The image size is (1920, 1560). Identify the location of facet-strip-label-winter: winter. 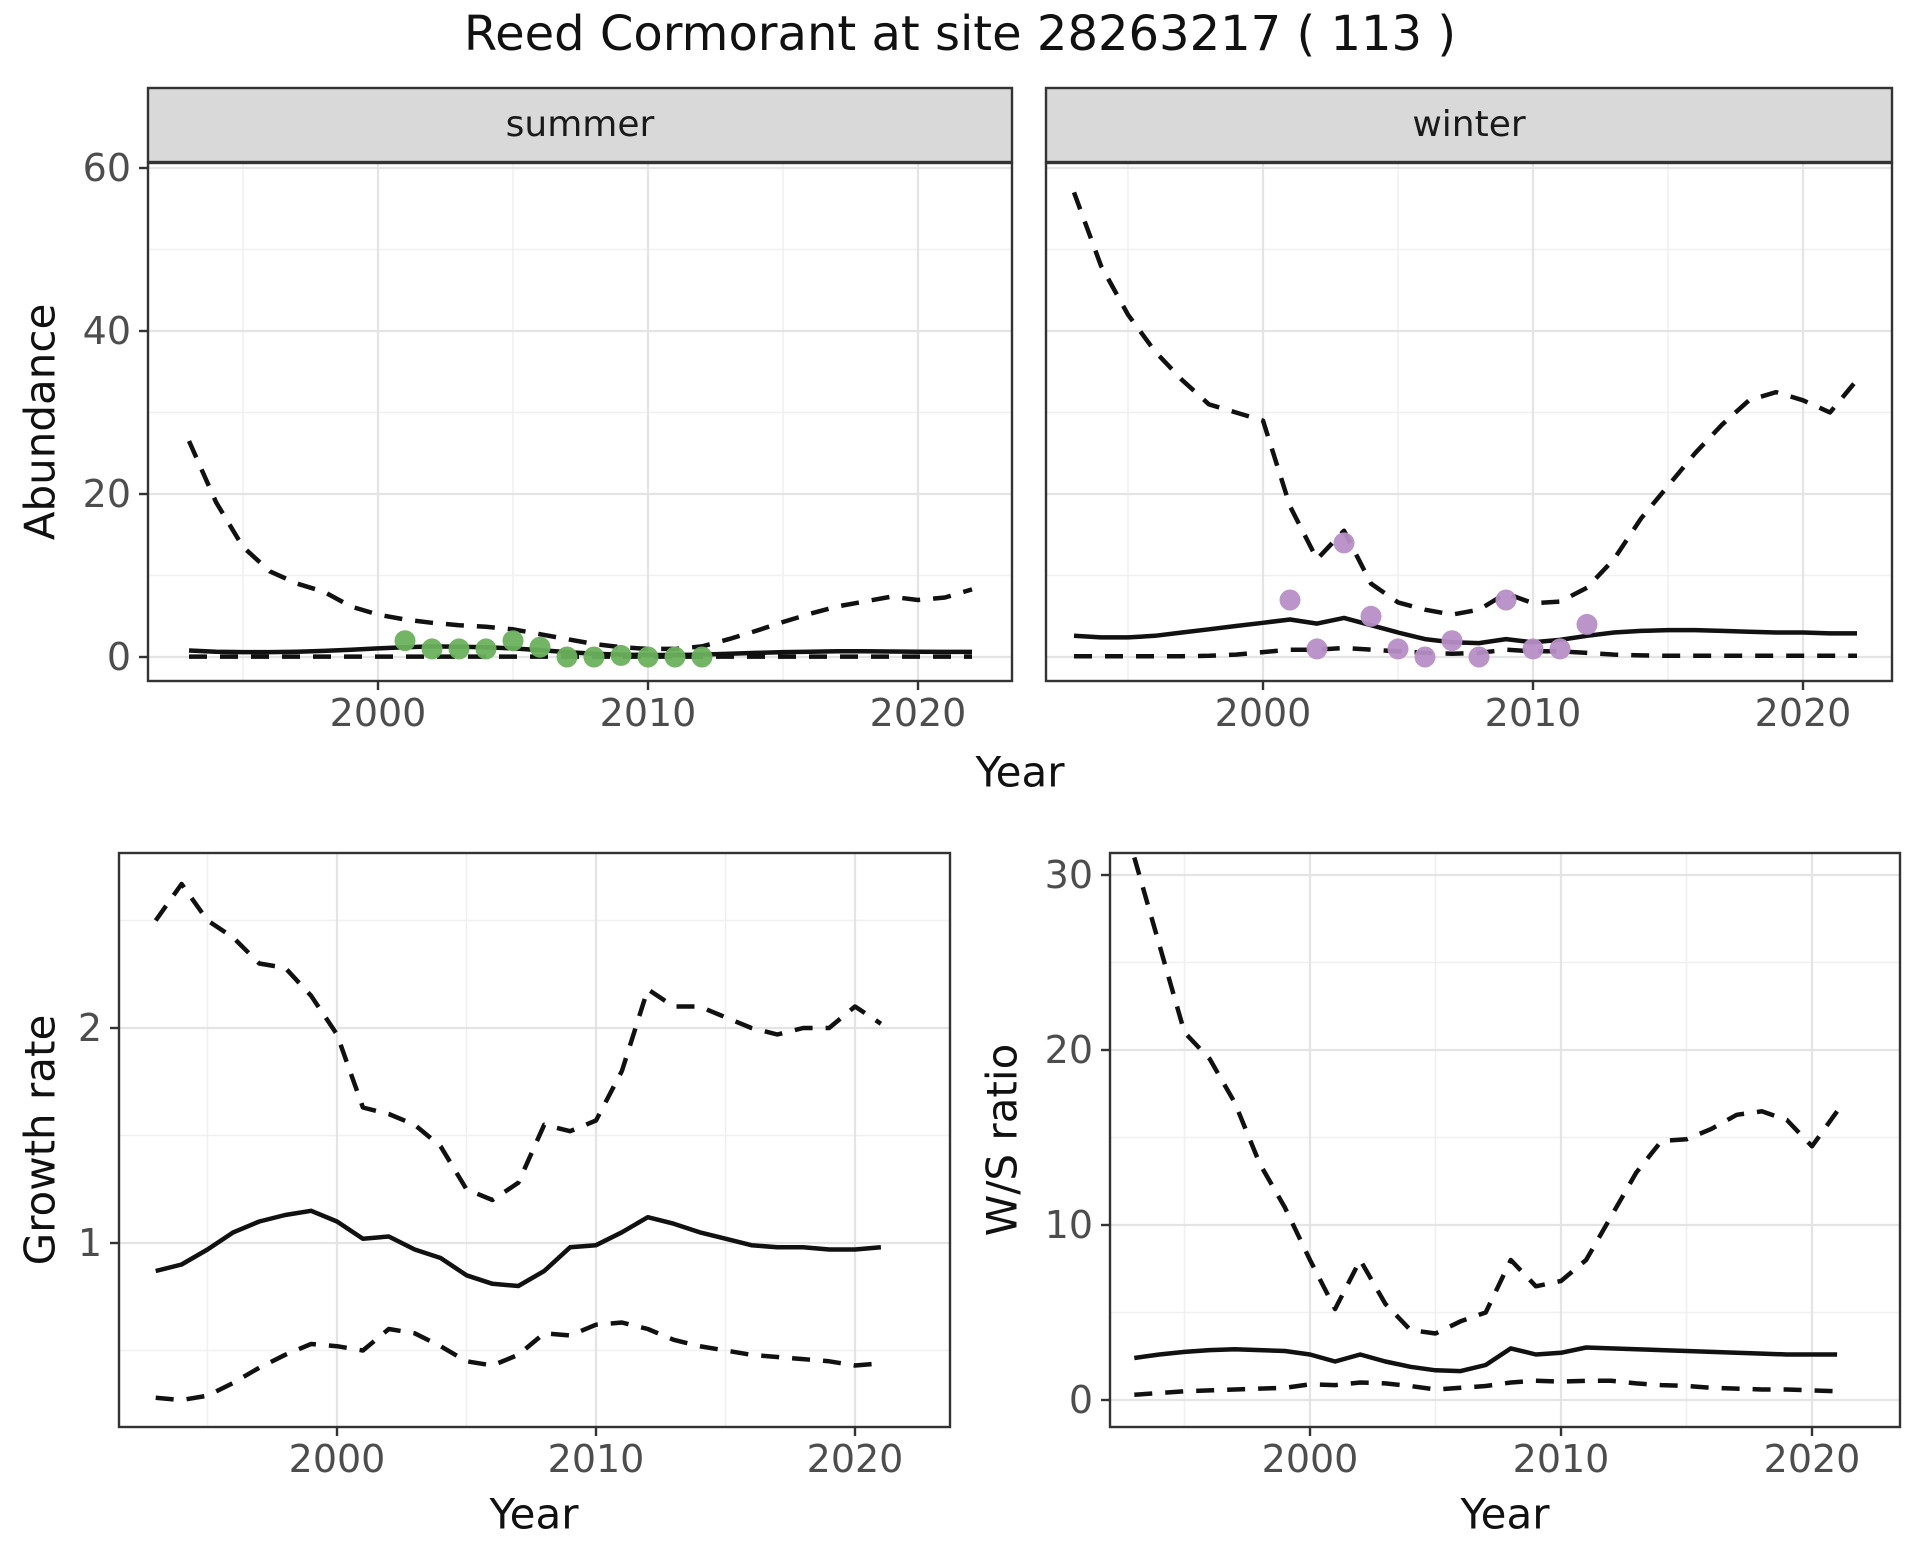
(1469, 124).